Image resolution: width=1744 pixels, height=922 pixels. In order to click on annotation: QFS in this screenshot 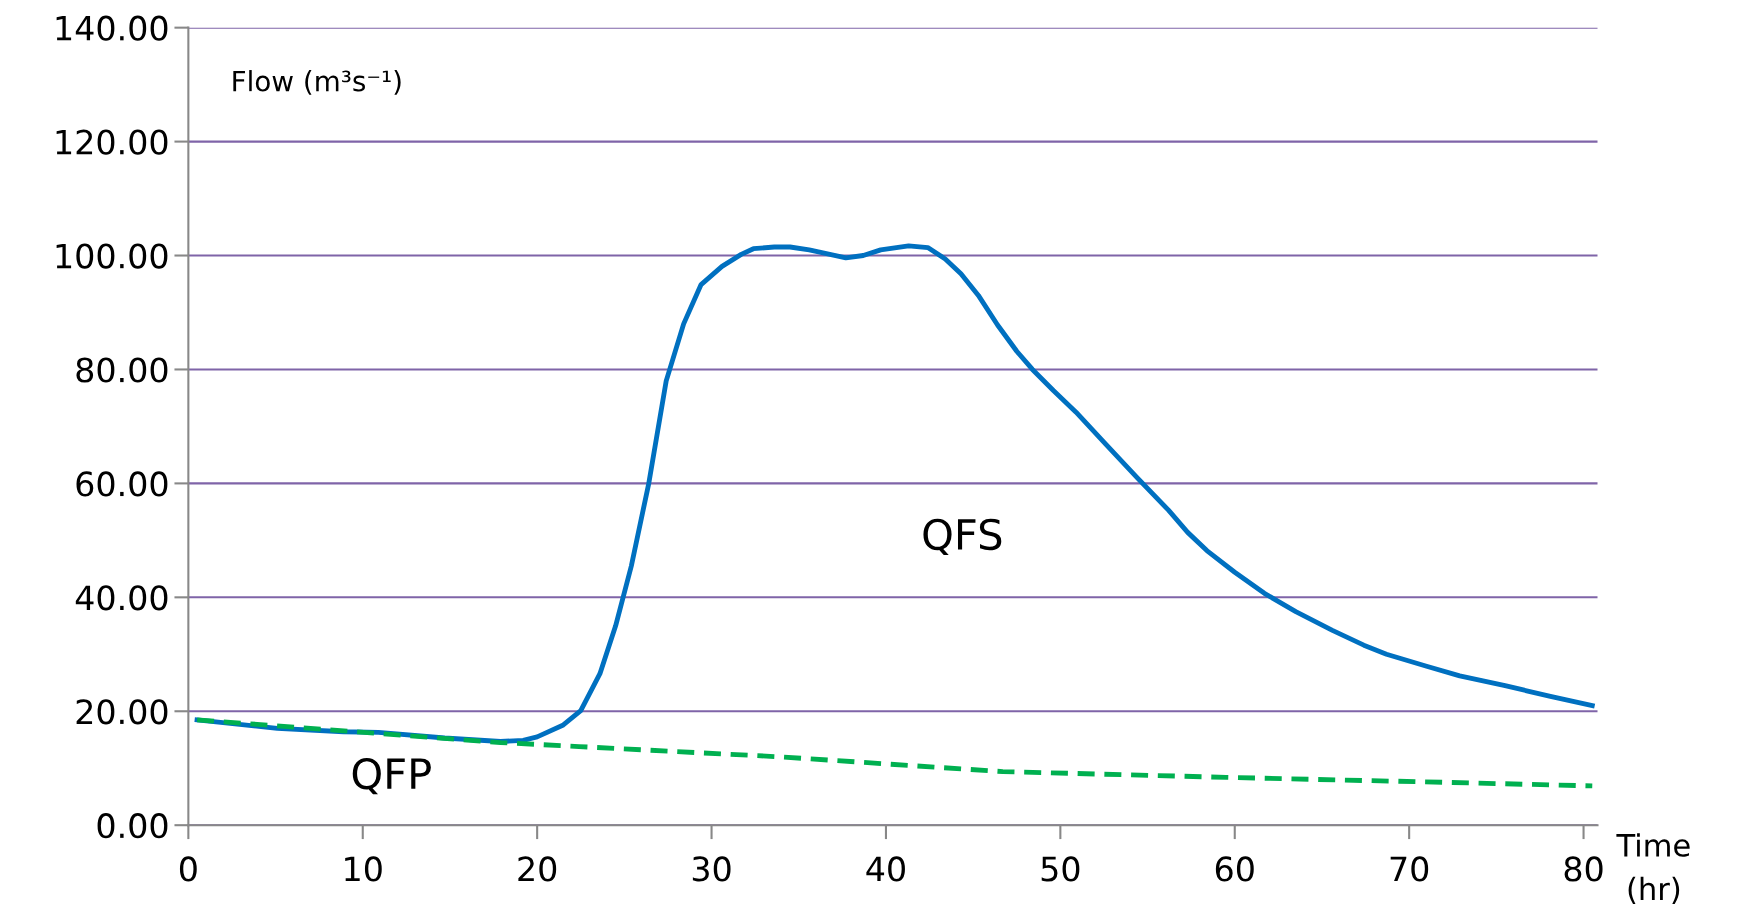, I will do `click(962, 536)`.